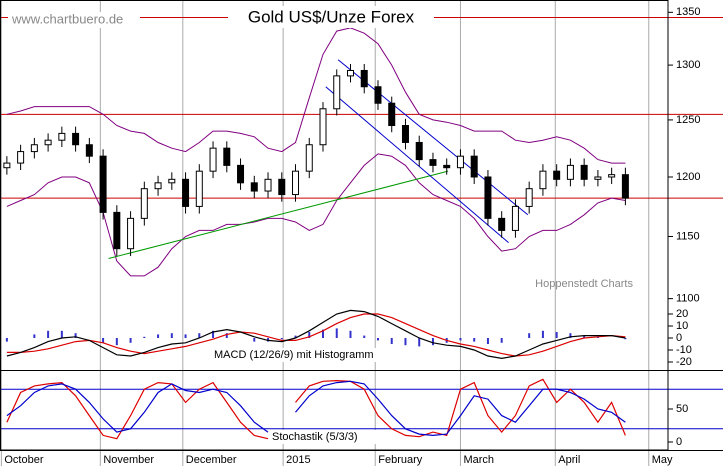 This screenshot has width=723, height=466. What do you see at coordinates (400, 460) in the screenshot?
I see `x-tick-label: February` at bounding box center [400, 460].